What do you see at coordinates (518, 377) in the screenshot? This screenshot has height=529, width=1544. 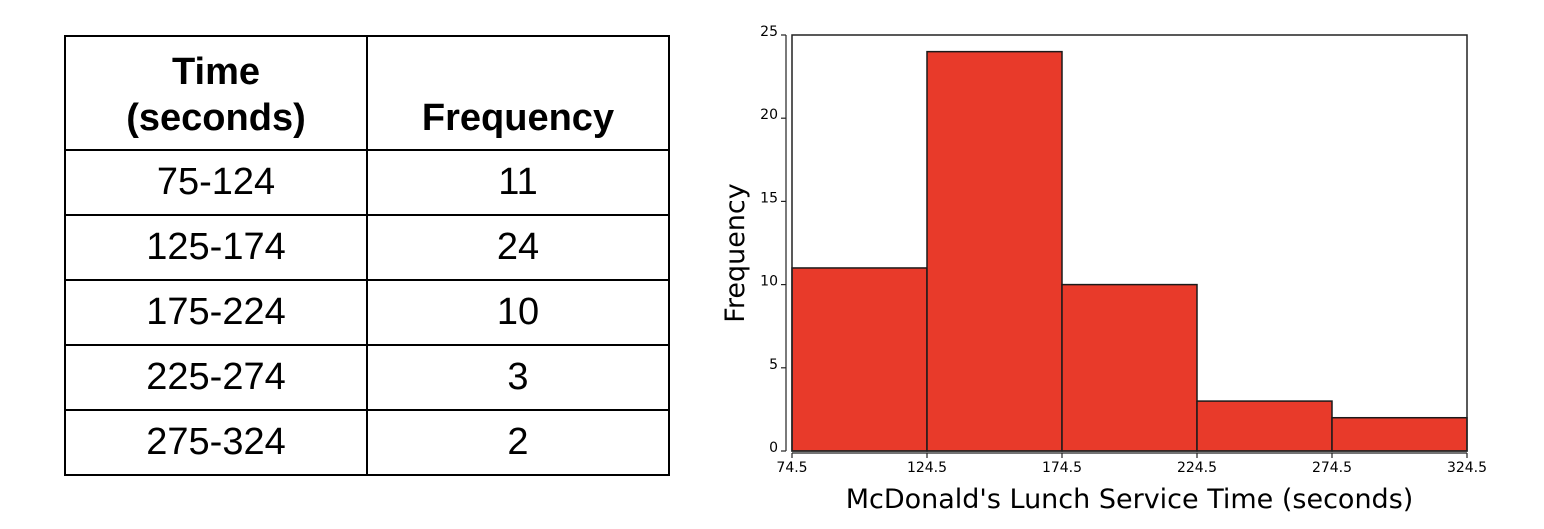 I see `frequency-cell: 3` at bounding box center [518, 377].